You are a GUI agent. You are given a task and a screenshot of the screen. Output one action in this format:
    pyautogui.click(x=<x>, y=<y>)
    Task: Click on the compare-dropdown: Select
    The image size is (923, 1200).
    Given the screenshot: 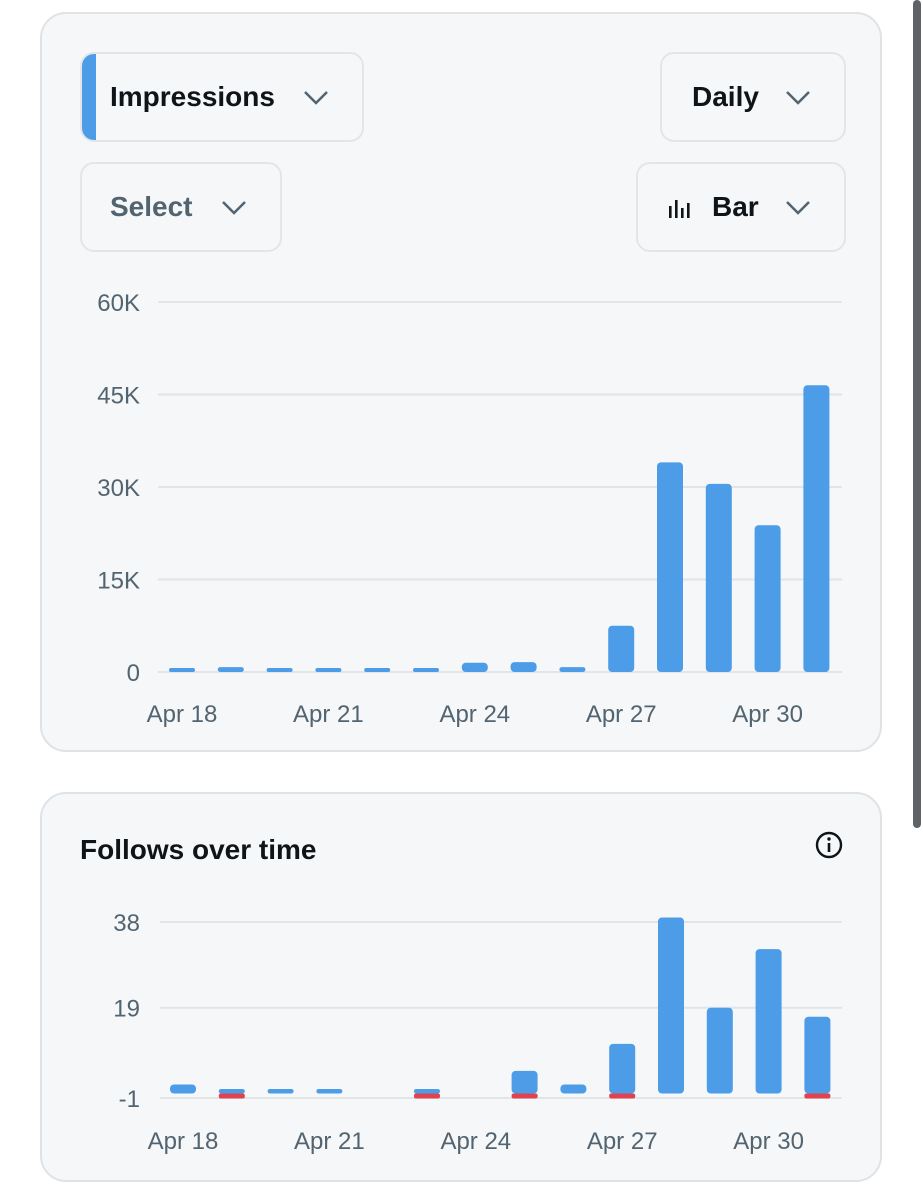 What is the action you would take?
    pyautogui.click(x=181, y=207)
    